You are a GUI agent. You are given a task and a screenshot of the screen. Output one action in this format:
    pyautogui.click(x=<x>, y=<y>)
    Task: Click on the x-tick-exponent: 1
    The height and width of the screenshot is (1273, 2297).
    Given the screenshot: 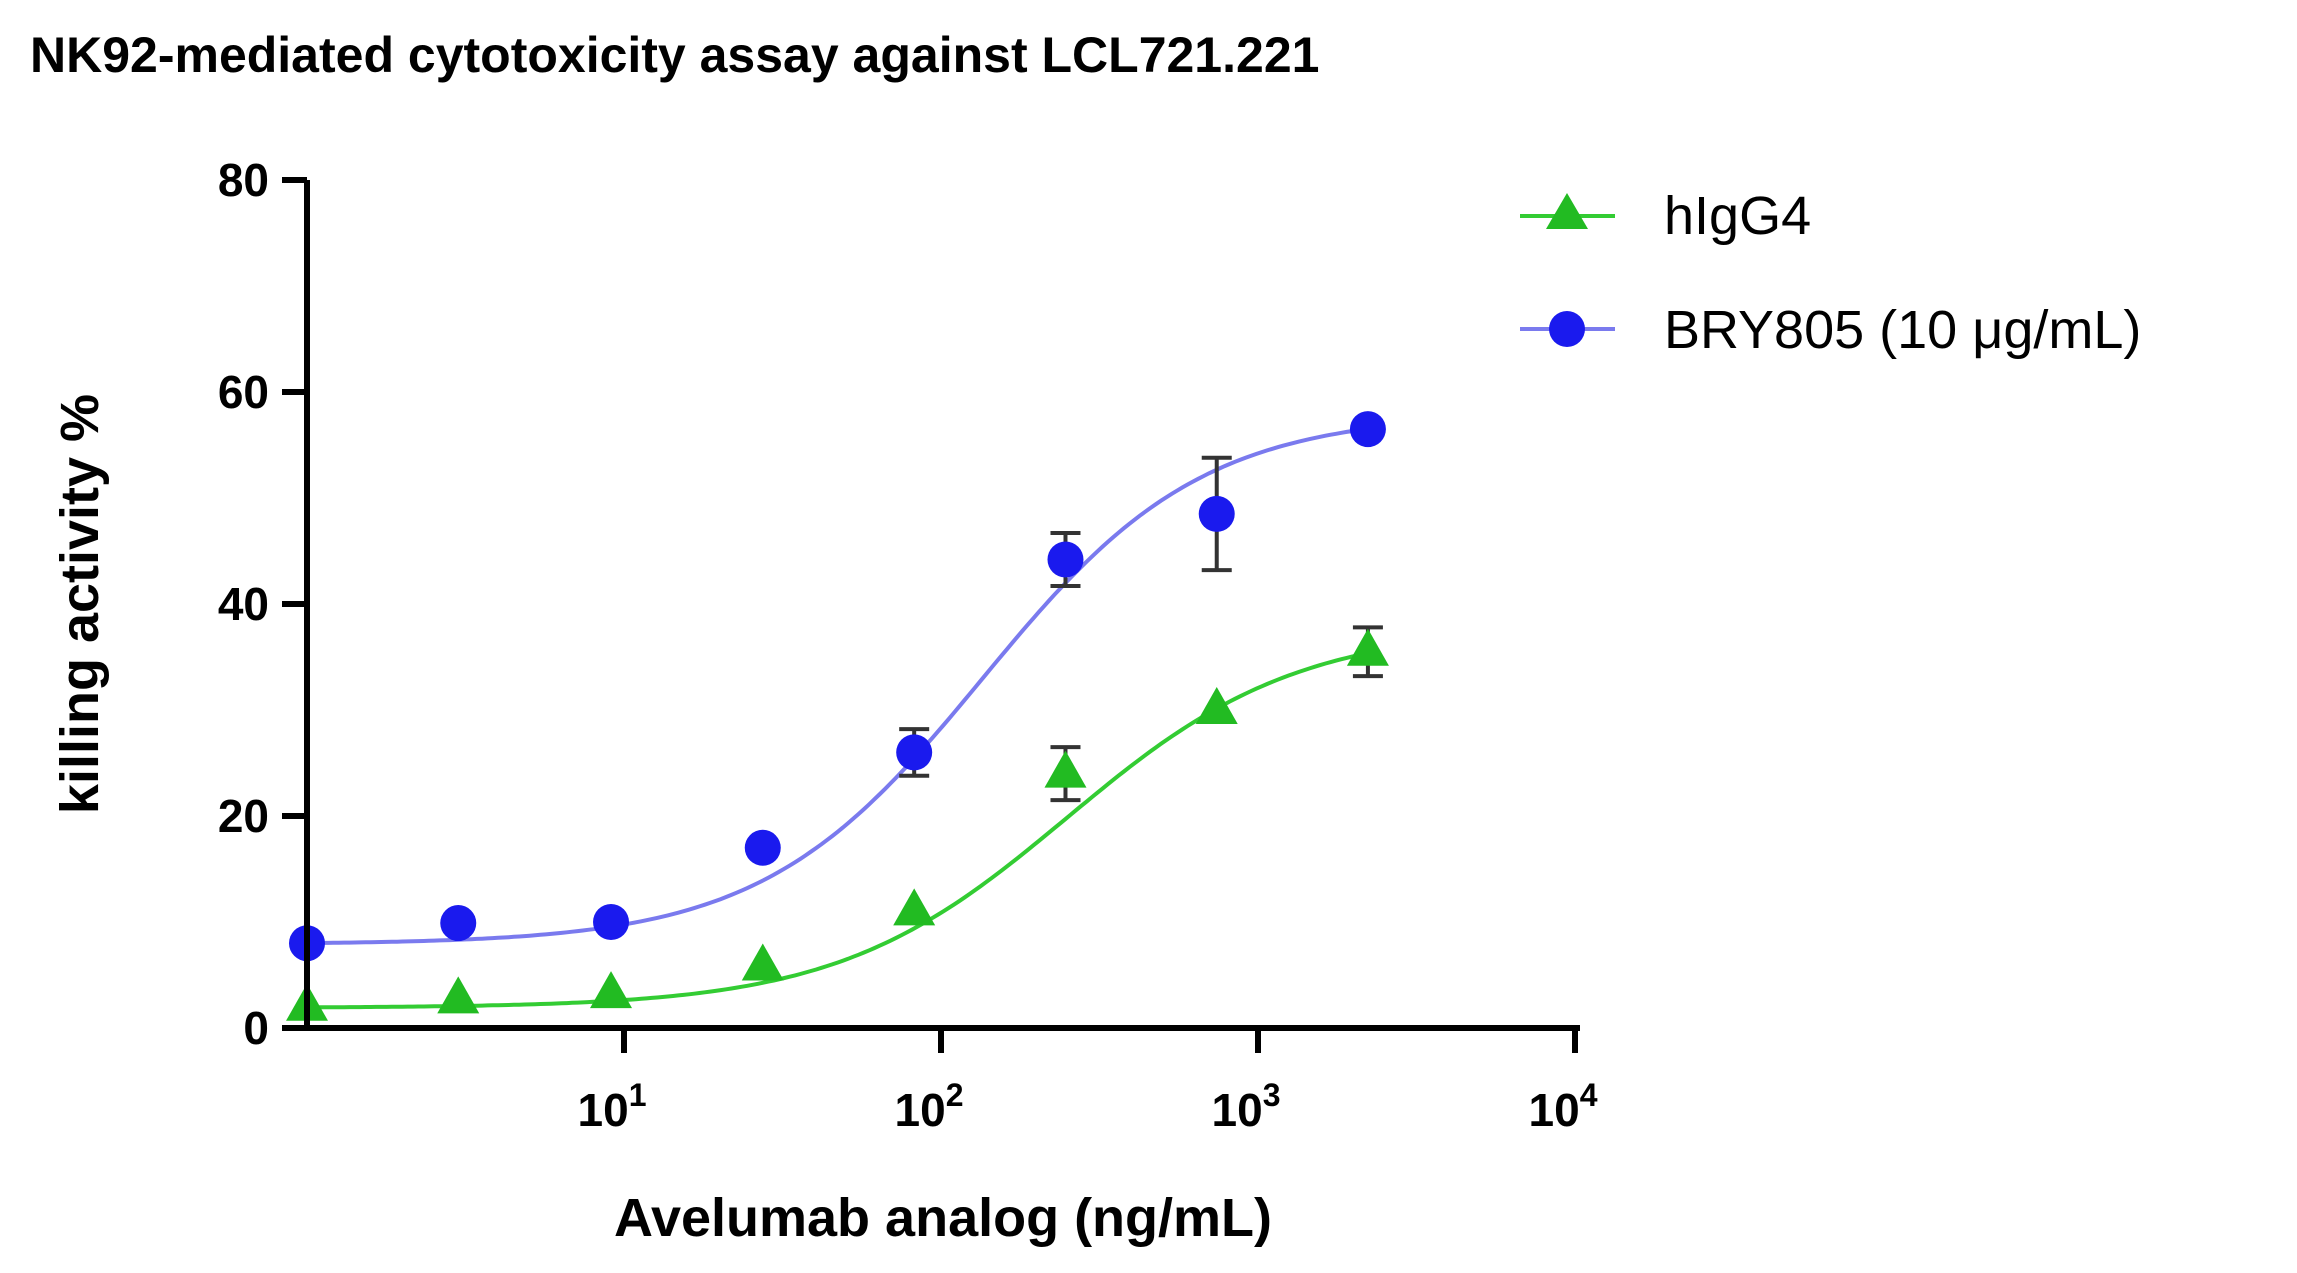 What is the action you would take?
    pyautogui.click(x=638, y=1095)
    